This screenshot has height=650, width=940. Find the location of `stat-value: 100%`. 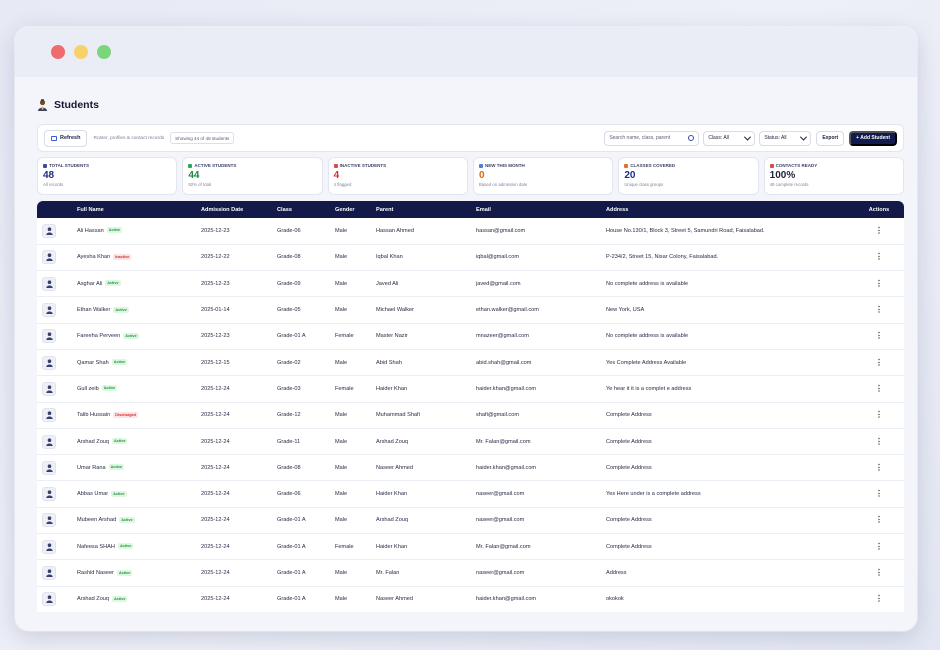

stat-value: 100% is located at coordinates (782, 175).